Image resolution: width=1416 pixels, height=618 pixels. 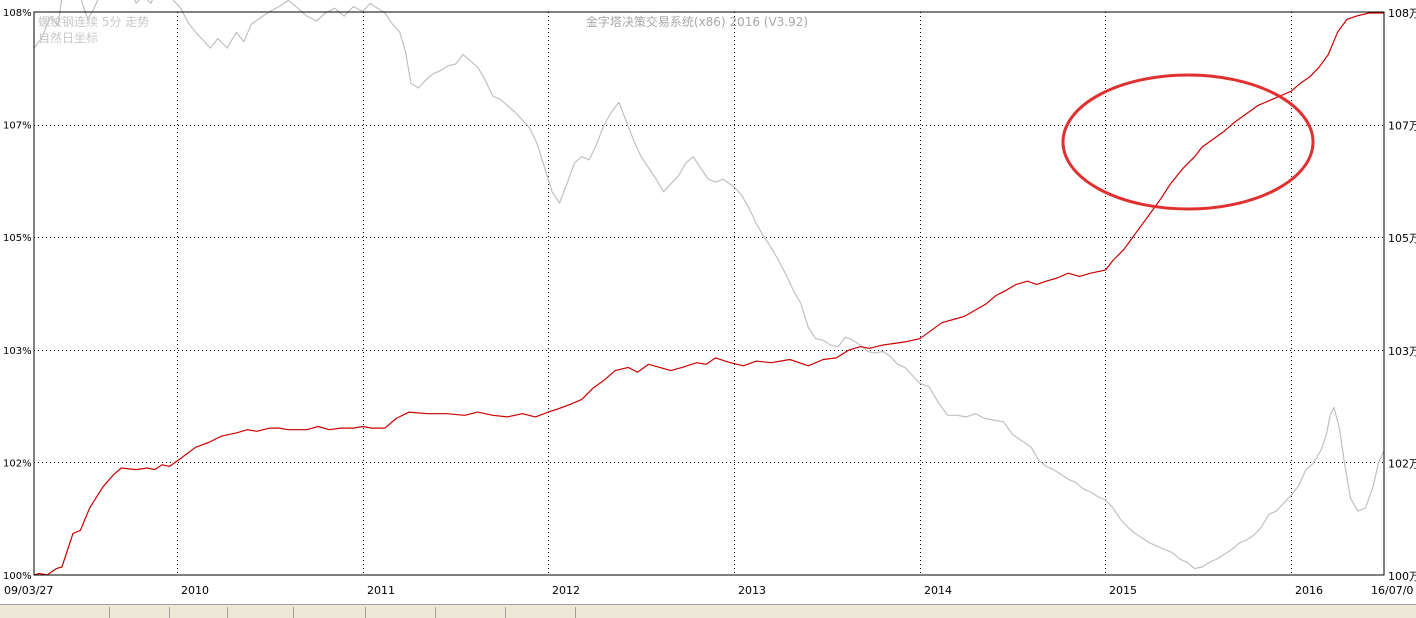 I want to click on left-axis-labels: 108% 107% 105% 103% 102% 100%, so click(x=17, y=295).